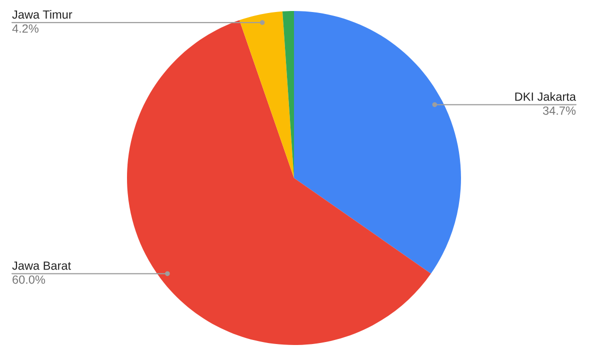 The height and width of the screenshot is (355, 589). Describe the element at coordinates (545, 96) in the screenshot. I see `slice-label: DKI Jakarta` at that location.